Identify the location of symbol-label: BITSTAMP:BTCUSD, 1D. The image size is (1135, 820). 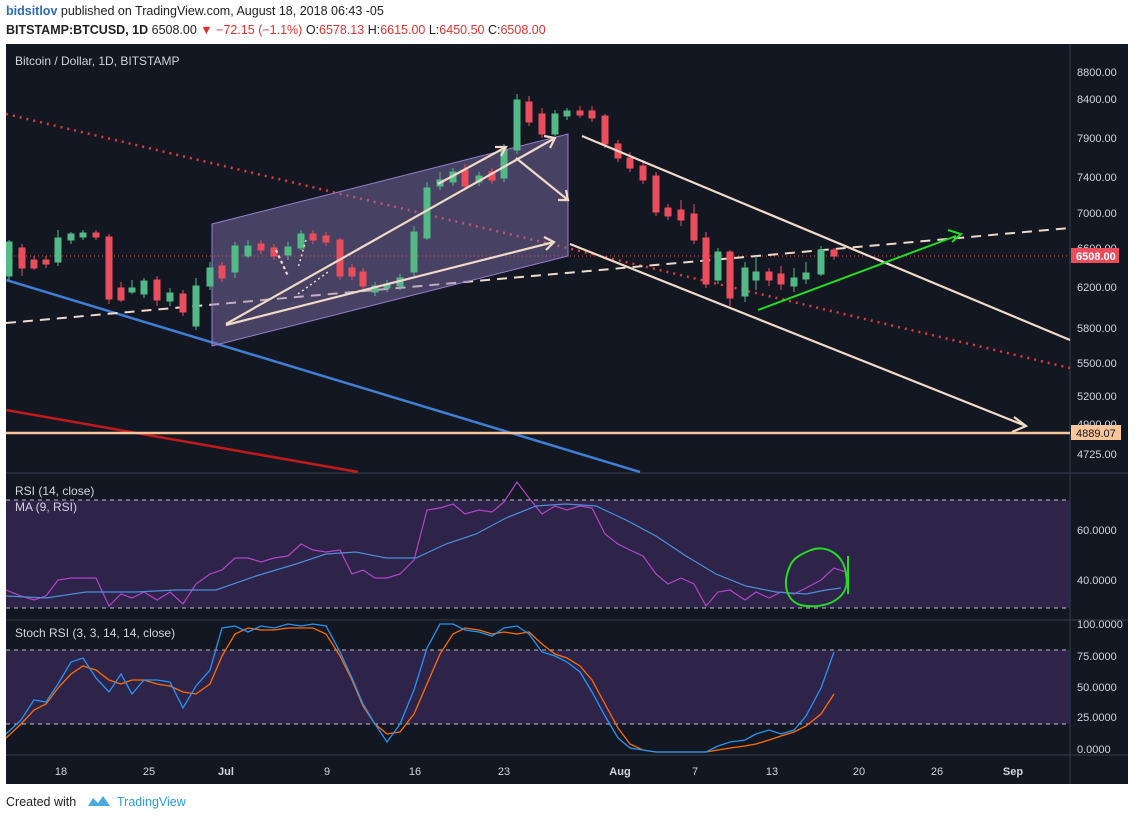
(77, 30).